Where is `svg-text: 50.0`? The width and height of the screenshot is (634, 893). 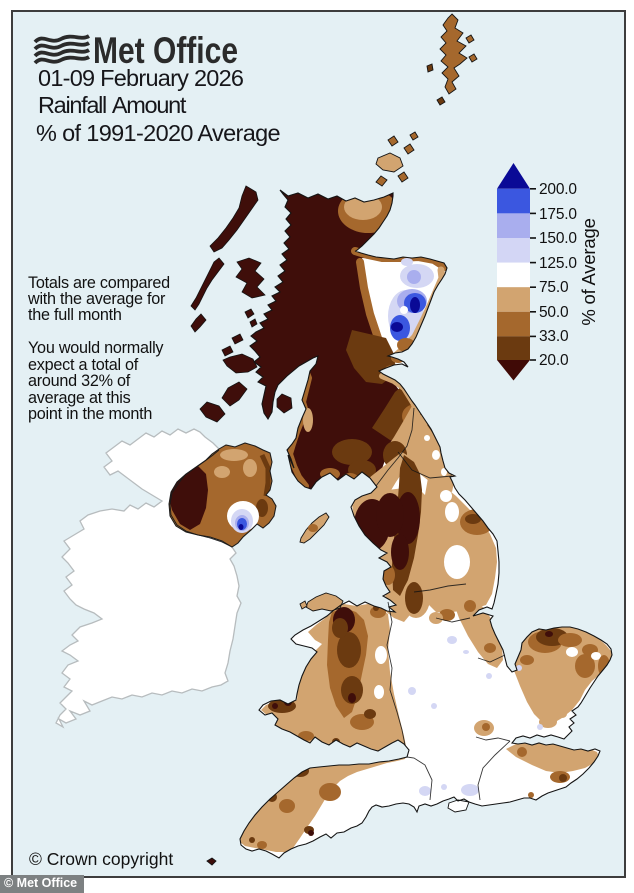
svg-text: 50.0 is located at coordinates (554, 312).